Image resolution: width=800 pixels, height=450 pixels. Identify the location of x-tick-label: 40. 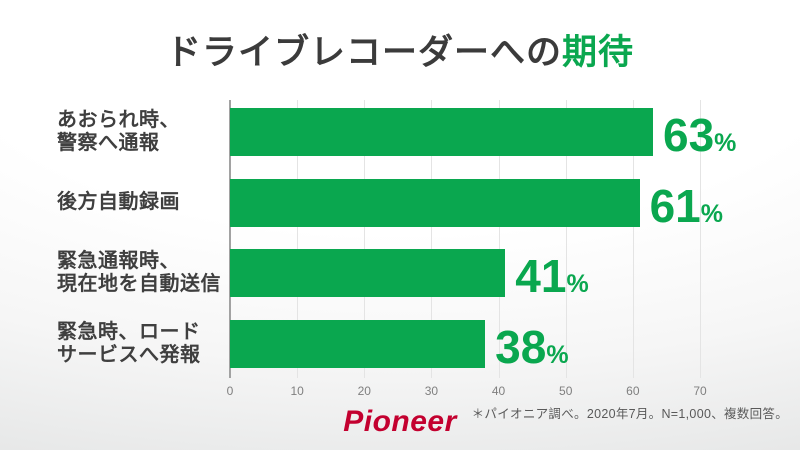
(498, 391).